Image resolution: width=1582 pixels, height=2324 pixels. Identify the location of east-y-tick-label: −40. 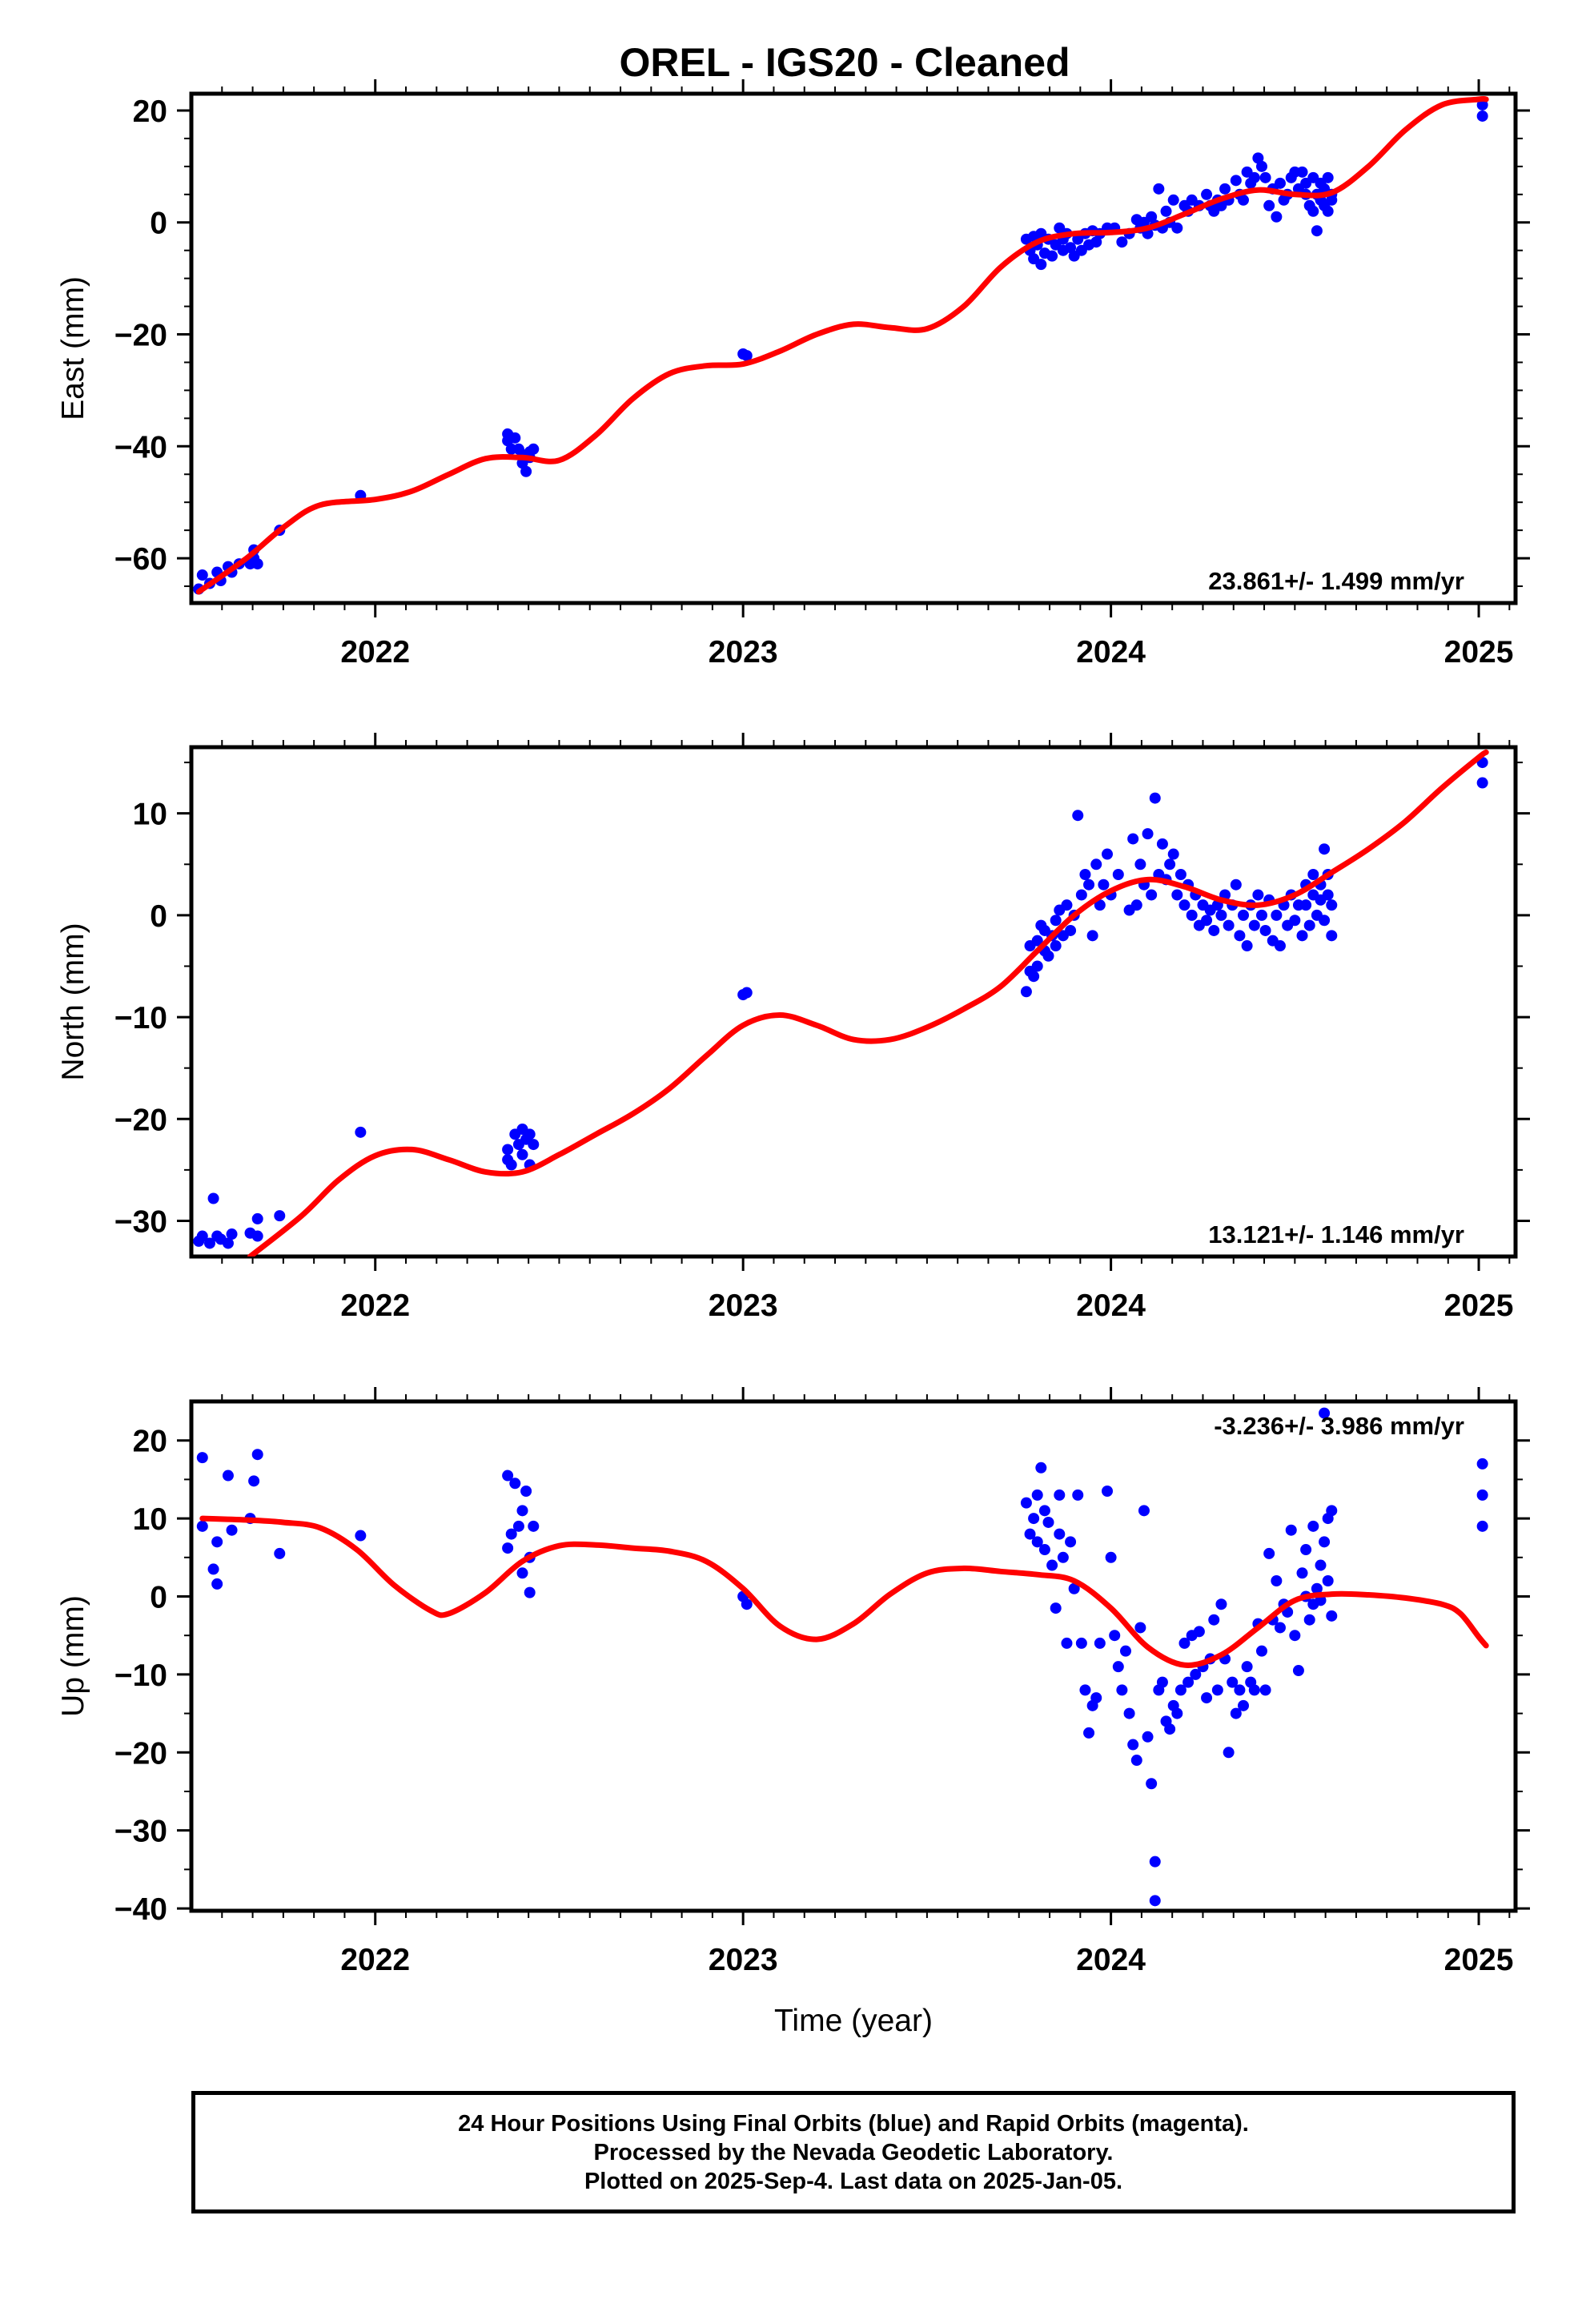
(140, 447).